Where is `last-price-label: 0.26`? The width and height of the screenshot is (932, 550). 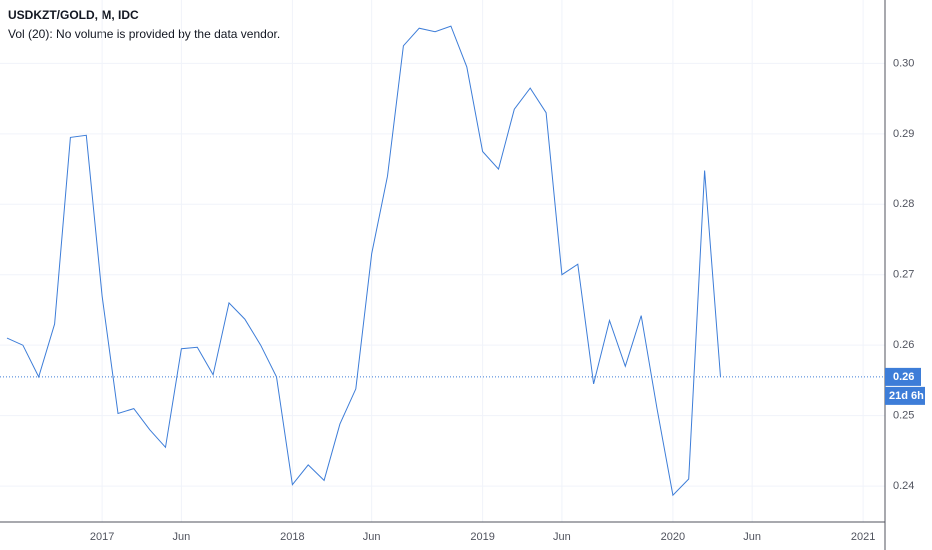 last-price-label: 0.26 is located at coordinates (903, 377).